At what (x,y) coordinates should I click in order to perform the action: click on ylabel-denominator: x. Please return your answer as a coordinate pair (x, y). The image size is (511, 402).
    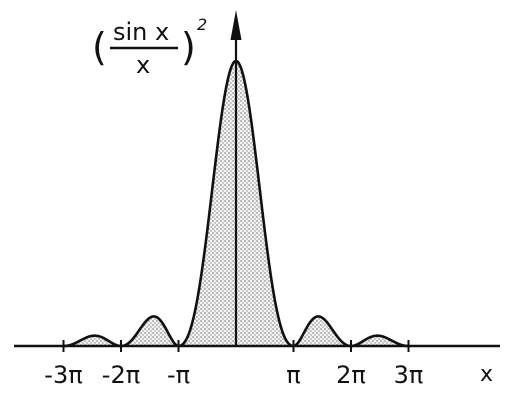
    Looking at the image, I should click on (143, 65).